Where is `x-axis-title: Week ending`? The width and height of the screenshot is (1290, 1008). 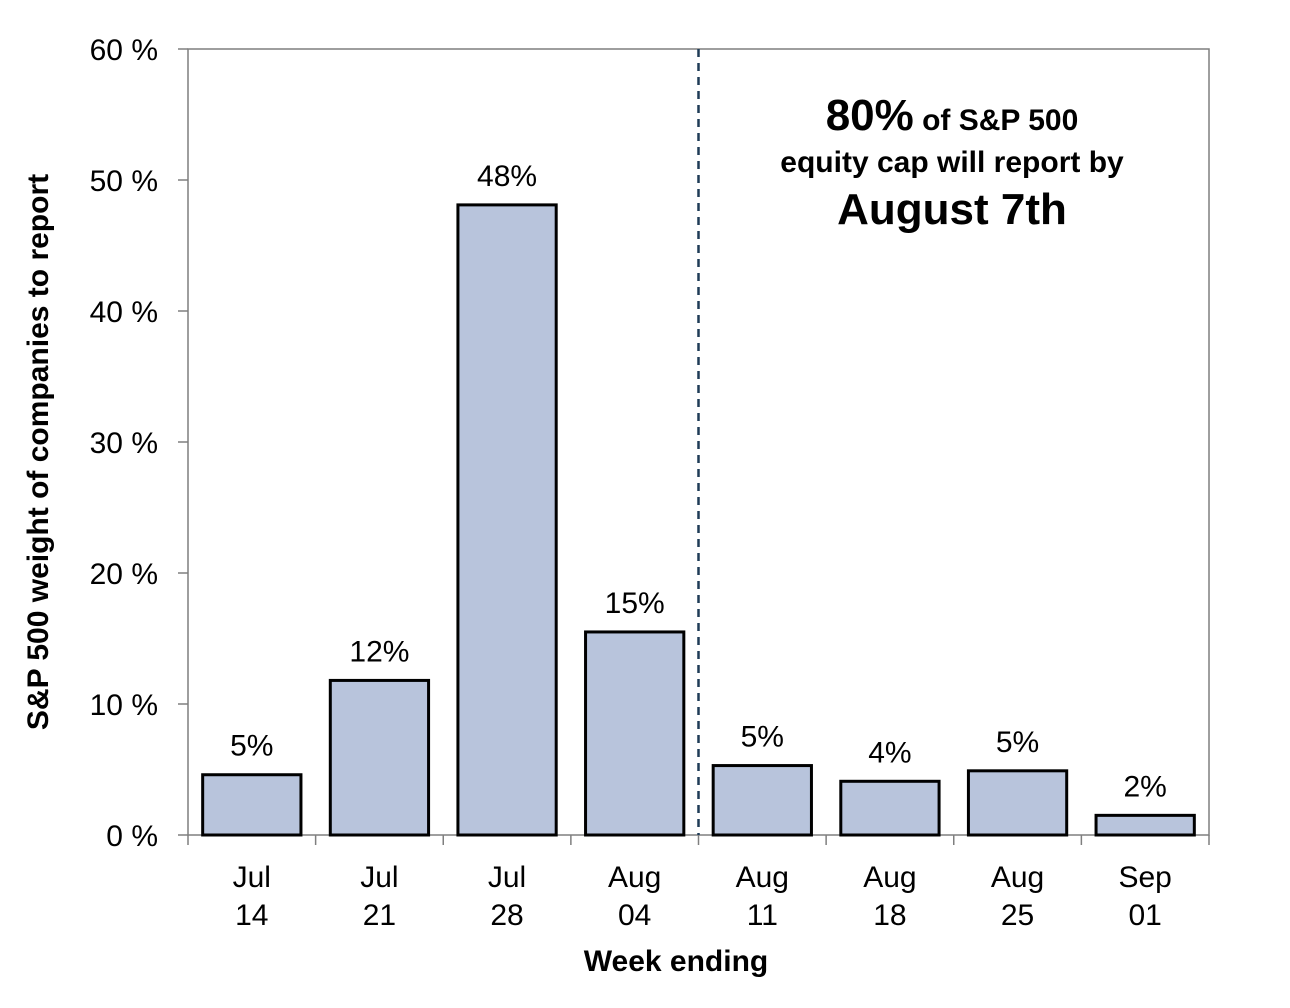
x-axis-title: Week ending is located at coordinates (676, 961).